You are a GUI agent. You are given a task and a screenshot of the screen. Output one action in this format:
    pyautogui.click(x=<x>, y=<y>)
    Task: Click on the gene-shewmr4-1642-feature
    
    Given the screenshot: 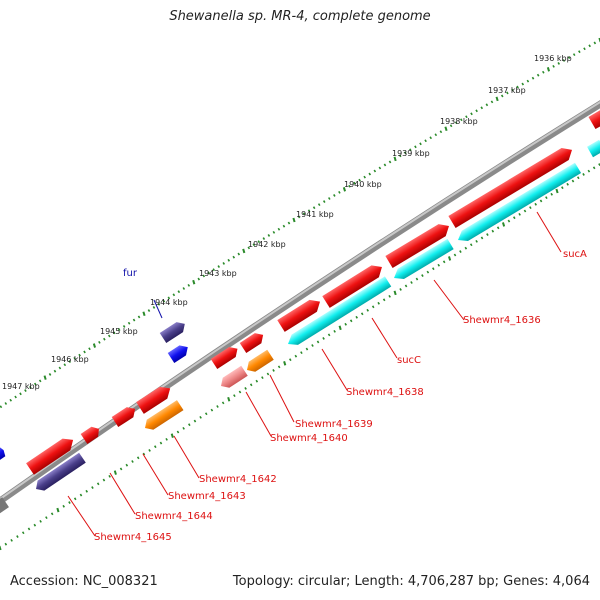 What is the action you would take?
    pyautogui.click(x=155, y=398)
    